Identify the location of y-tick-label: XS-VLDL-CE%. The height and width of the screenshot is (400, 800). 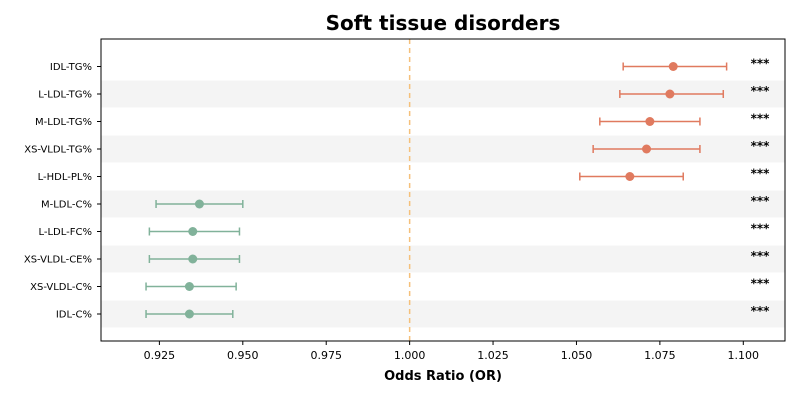
(58, 260).